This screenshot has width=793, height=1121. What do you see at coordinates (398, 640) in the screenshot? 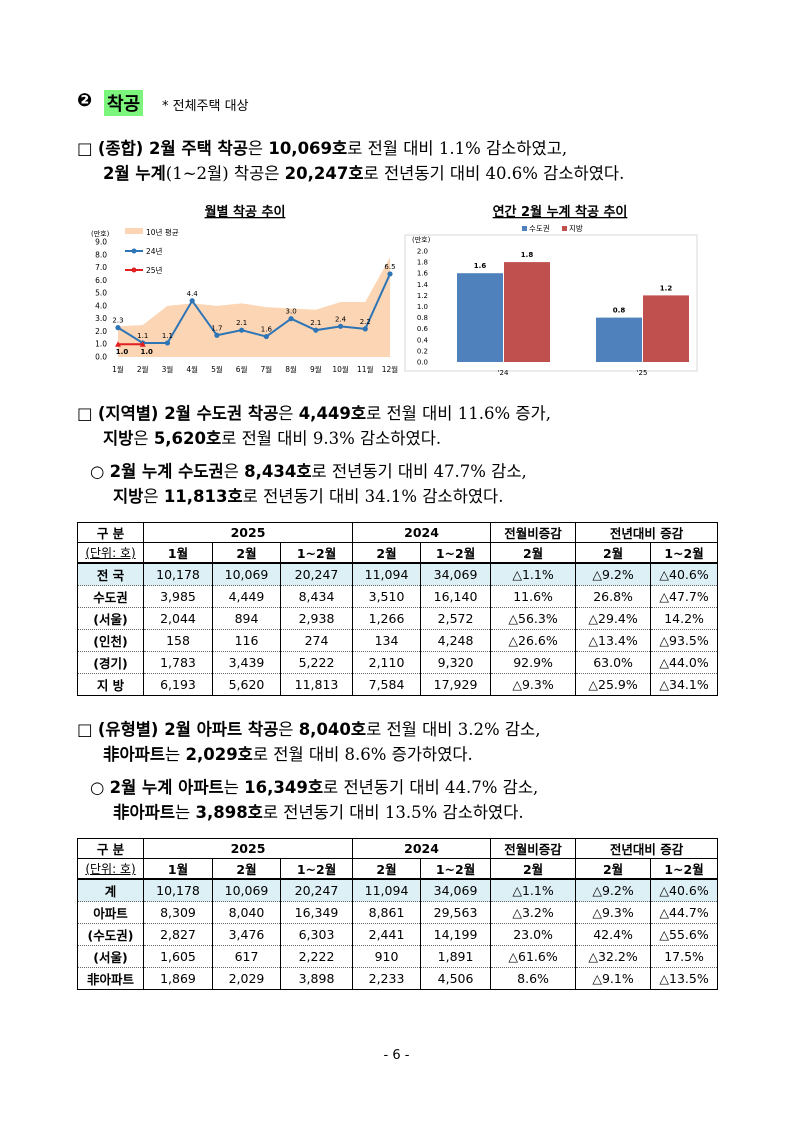
I see `table-row: (인천) 158 116 274 134 4,248 △26.6% △13.4% △93.5%` at bounding box center [398, 640].